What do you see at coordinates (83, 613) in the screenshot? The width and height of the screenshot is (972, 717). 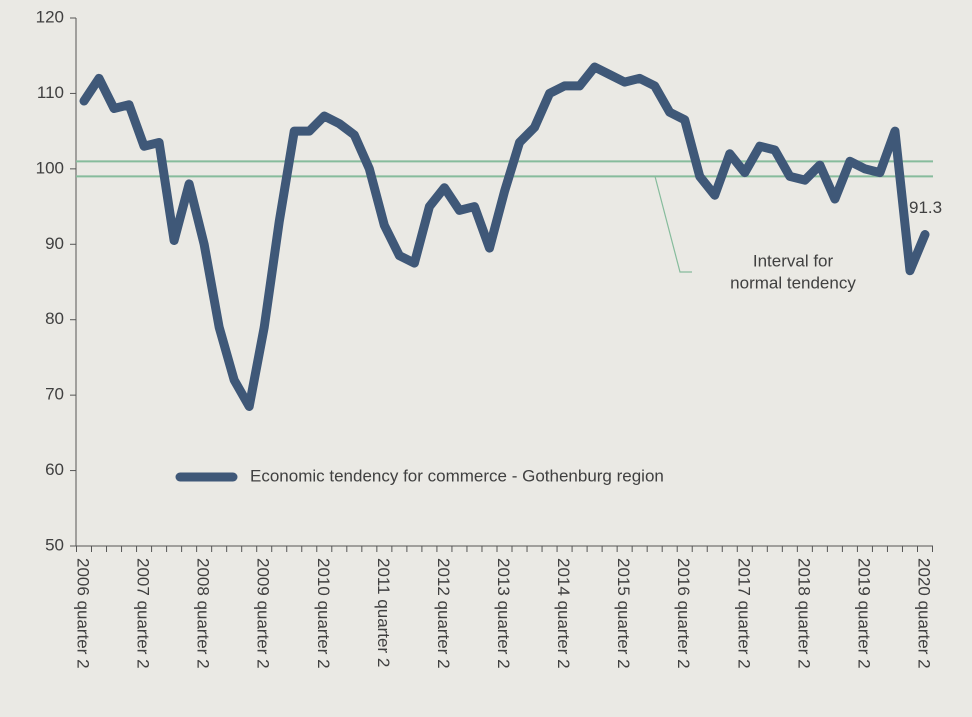 I see `x-tick-label: 2006 quarter 2` at bounding box center [83, 613].